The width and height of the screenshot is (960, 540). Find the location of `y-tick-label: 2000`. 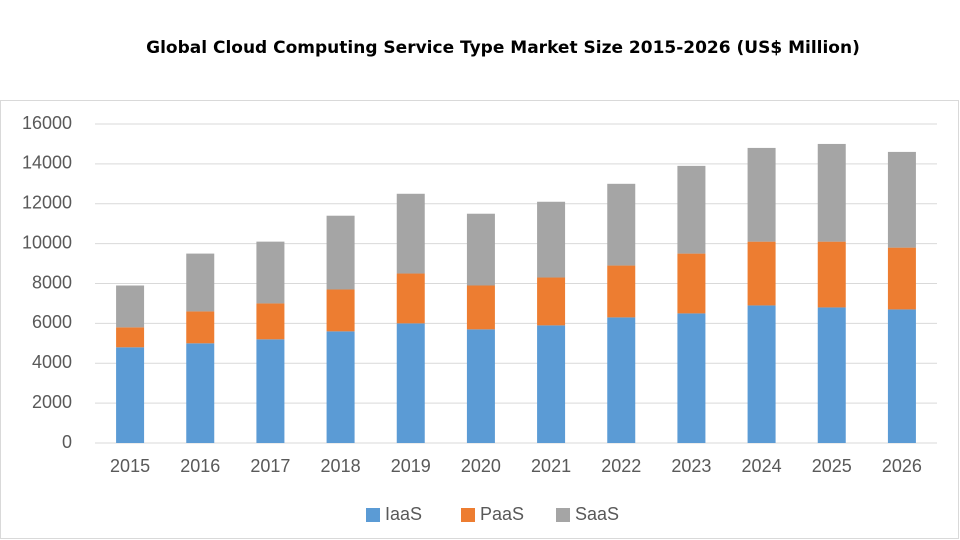

y-tick-label: 2000 is located at coordinates (52, 402).